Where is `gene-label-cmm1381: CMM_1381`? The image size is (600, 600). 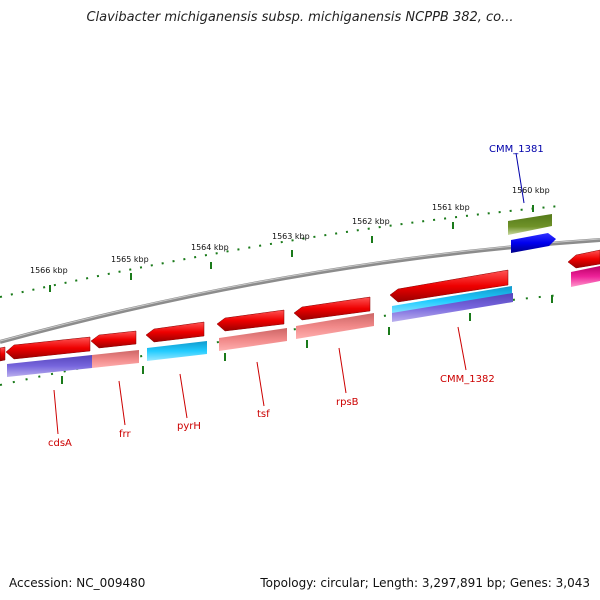
gene-label-cmm1381: CMM_1381 is located at coordinates (516, 149).